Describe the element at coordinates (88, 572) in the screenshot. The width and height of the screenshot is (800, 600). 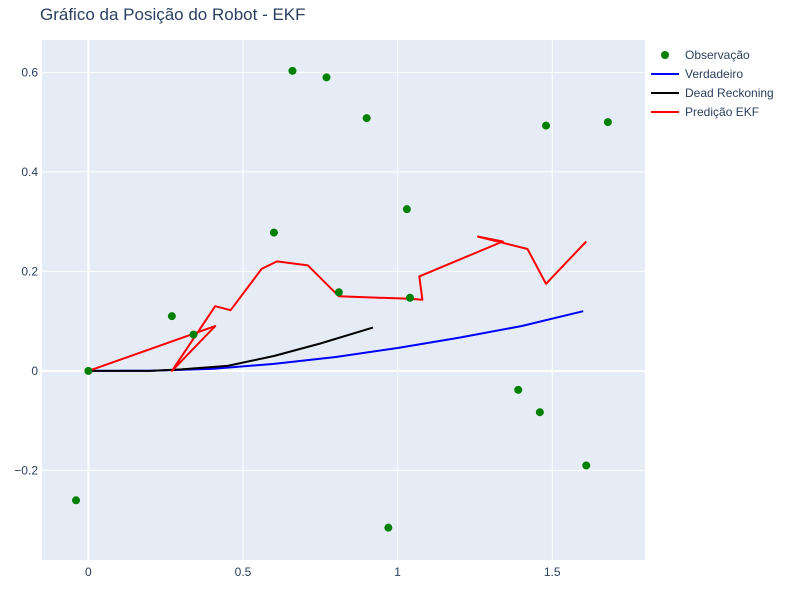
I see `x-tick-label: 0` at that location.